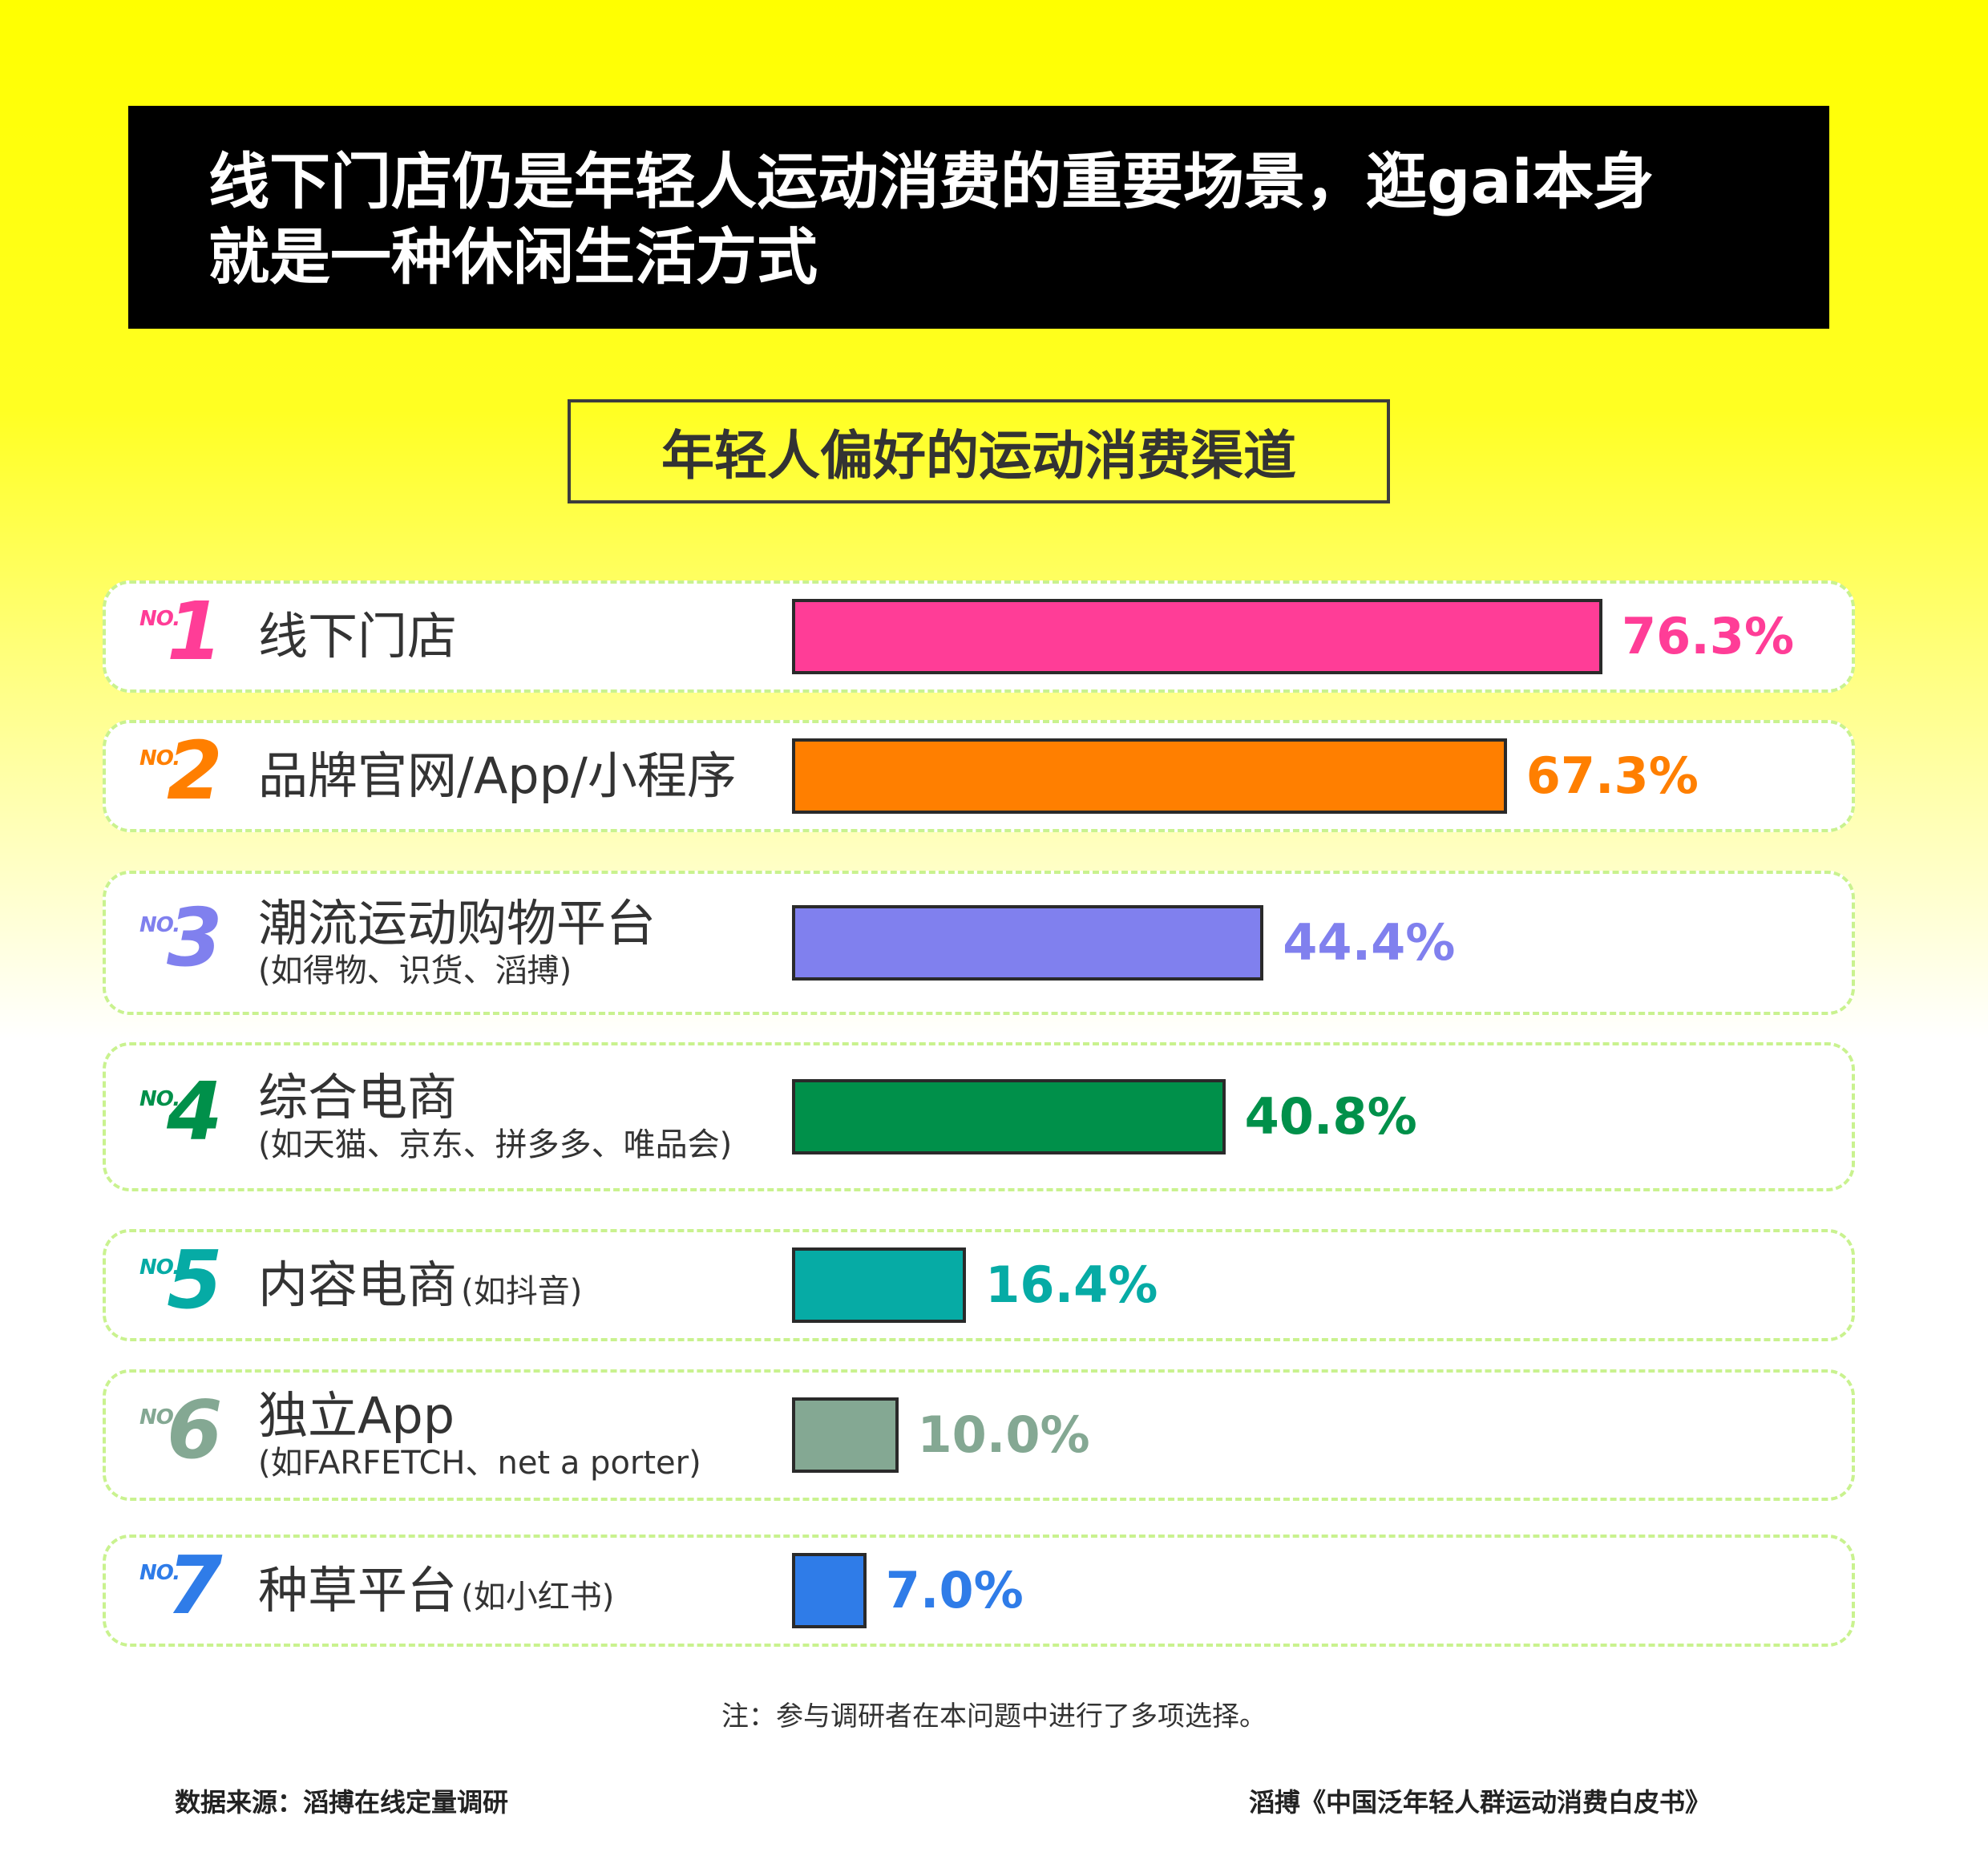  What do you see at coordinates (954, 1590) in the screenshot?
I see `value-label: 7.0%` at bounding box center [954, 1590].